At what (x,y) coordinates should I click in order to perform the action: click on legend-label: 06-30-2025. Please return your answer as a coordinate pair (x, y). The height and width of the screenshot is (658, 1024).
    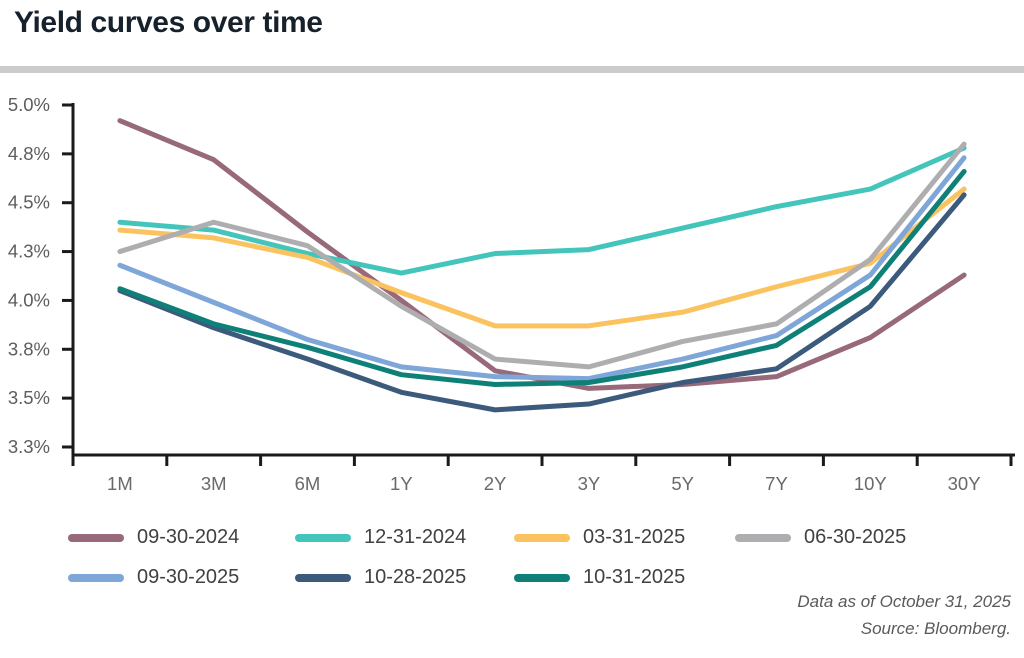
    Looking at the image, I should click on (855, 537).